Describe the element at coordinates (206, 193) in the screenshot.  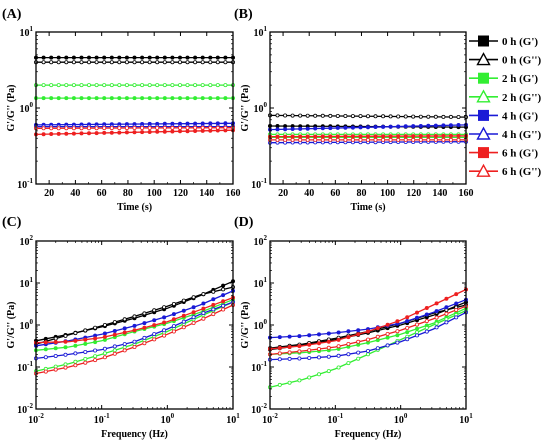
I see `x-tick-label: 140` at that location.